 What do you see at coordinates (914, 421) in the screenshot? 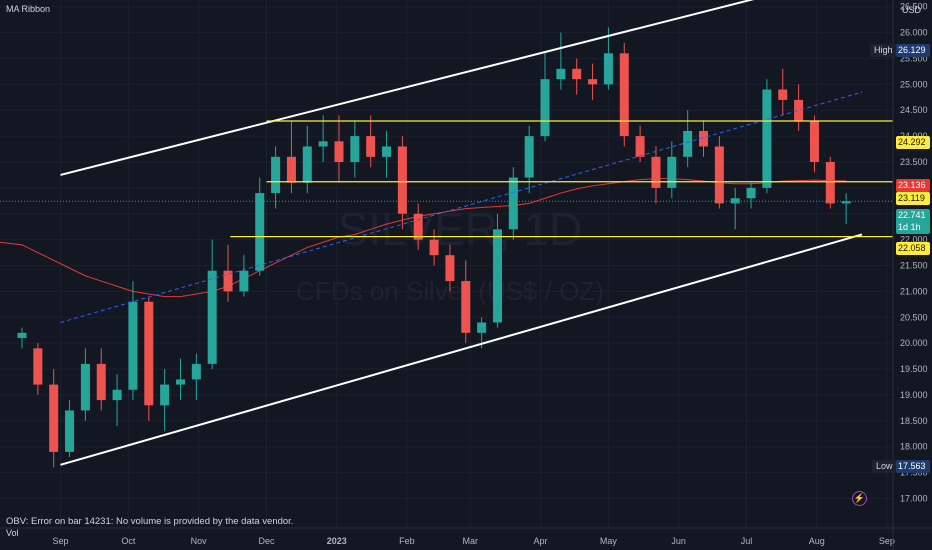
I see `y-tick-label: 18.500` at bounding box center [914, 421].